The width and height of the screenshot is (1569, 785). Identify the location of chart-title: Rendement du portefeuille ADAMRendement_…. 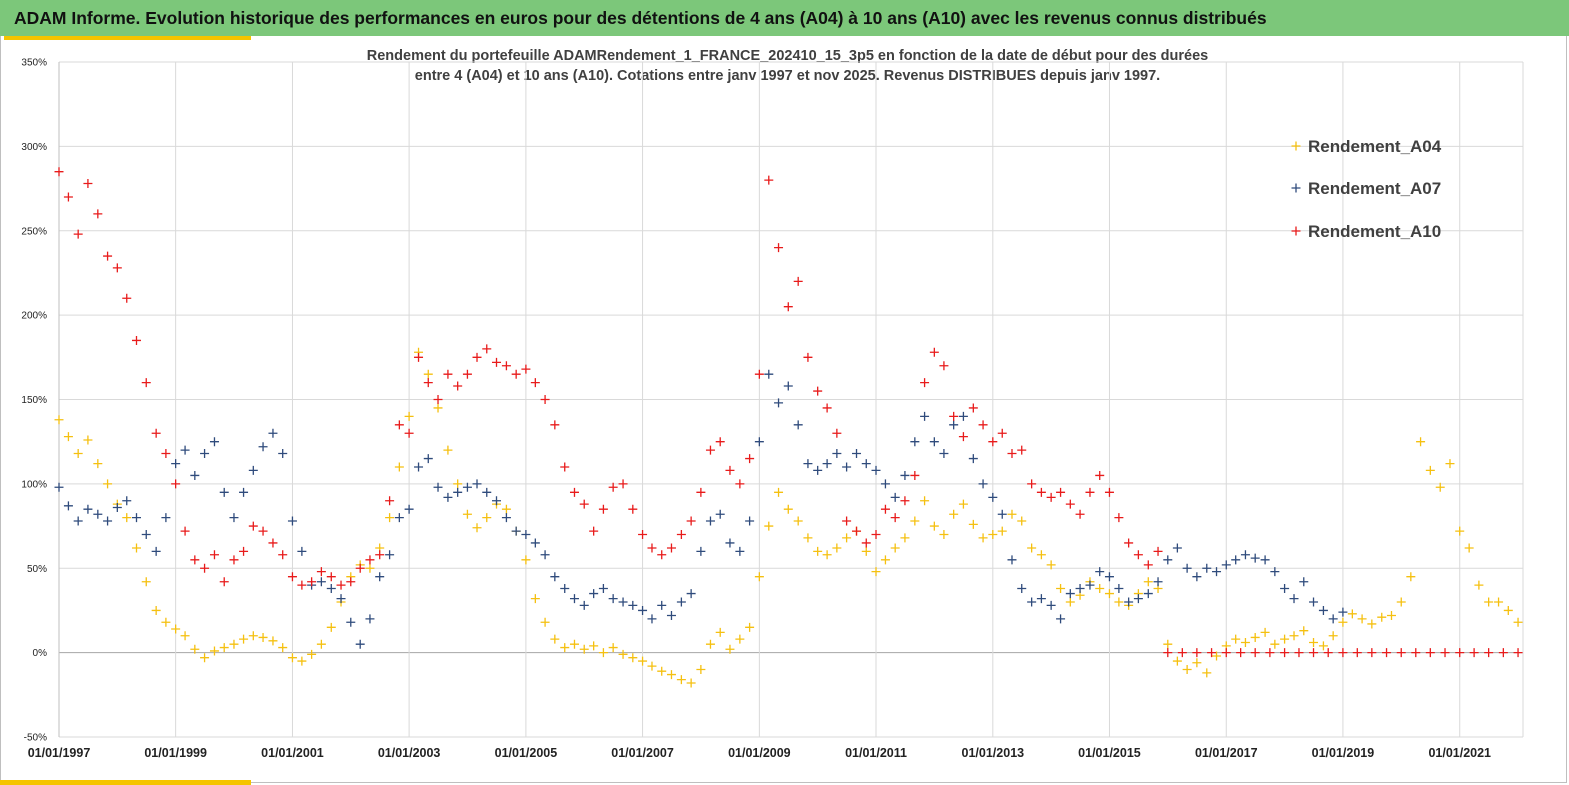
(787, 66).